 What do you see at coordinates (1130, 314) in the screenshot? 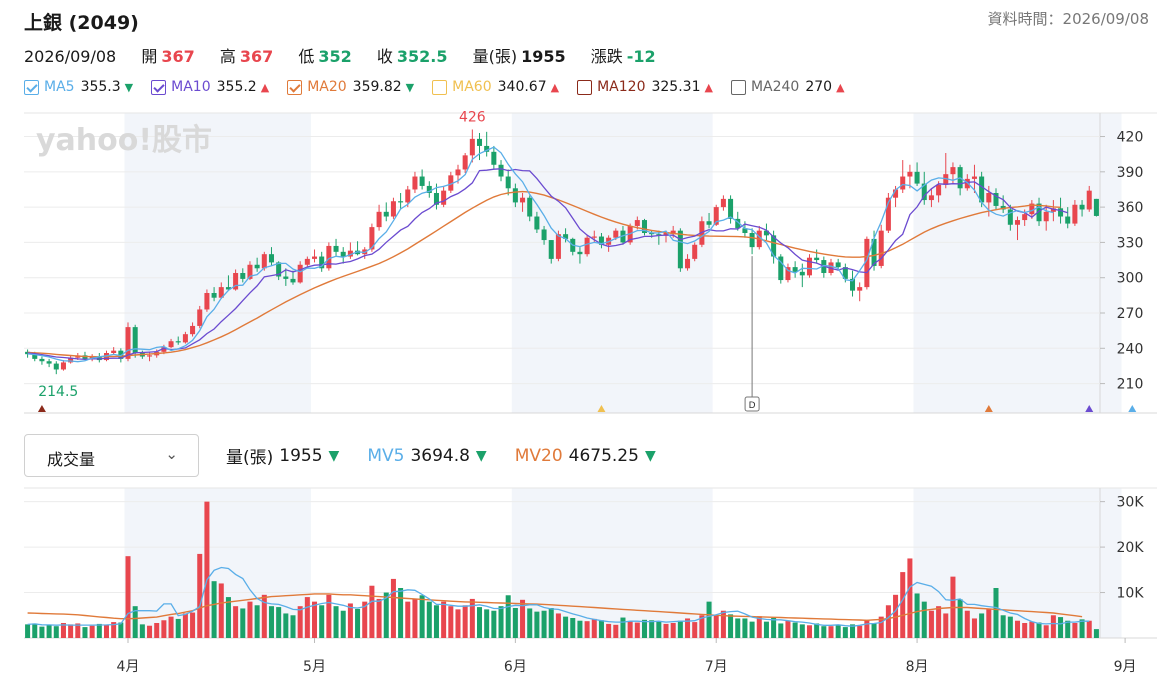
I see `price-tick-label: 270` at bounding box center [1130, 314].